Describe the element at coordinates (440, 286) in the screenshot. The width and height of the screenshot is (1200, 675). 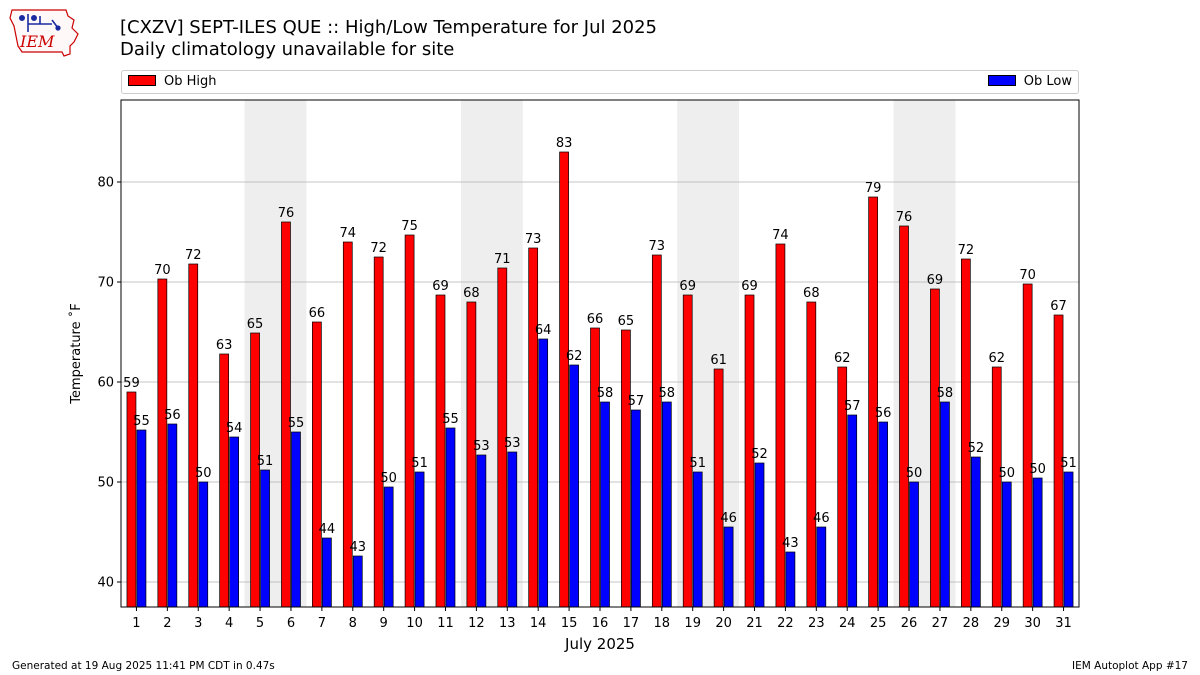
I see `bar-label-high-11: 69` at that location.